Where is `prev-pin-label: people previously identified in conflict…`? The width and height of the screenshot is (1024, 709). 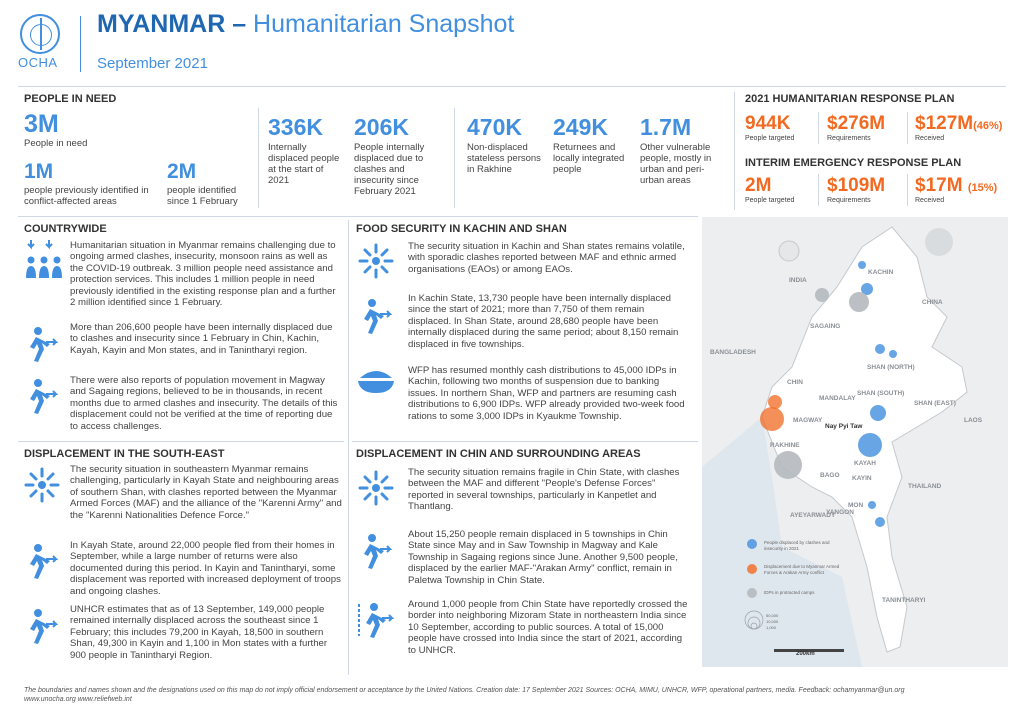 prev-pin-label: people previously identified in conflict… is located at coordinates (86, 196).